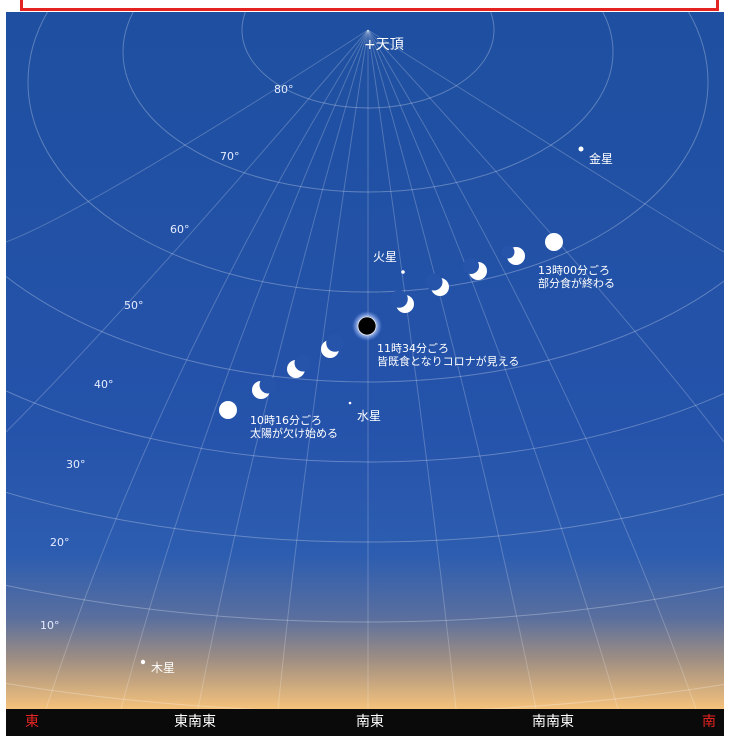  What do you see at coordinates (403, 272) in the screenshot?
I see `mars-dot` at bounding box center [403, 272].